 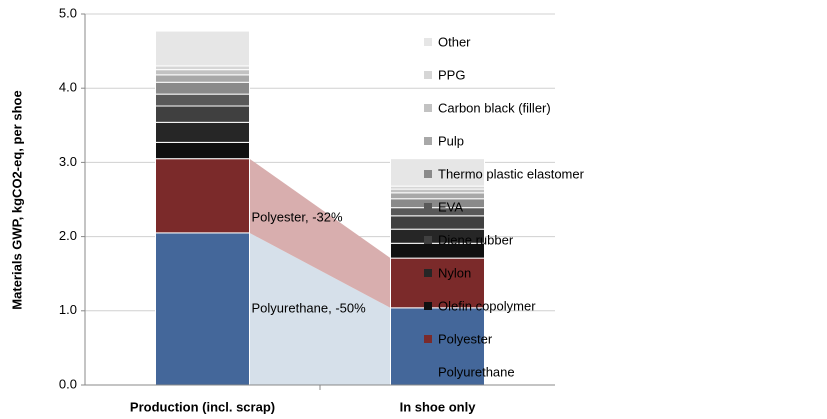 I want to click on y-axis-label: Materials GWP, kgCO2-eq, per shoe, so click(x=16, y=199).